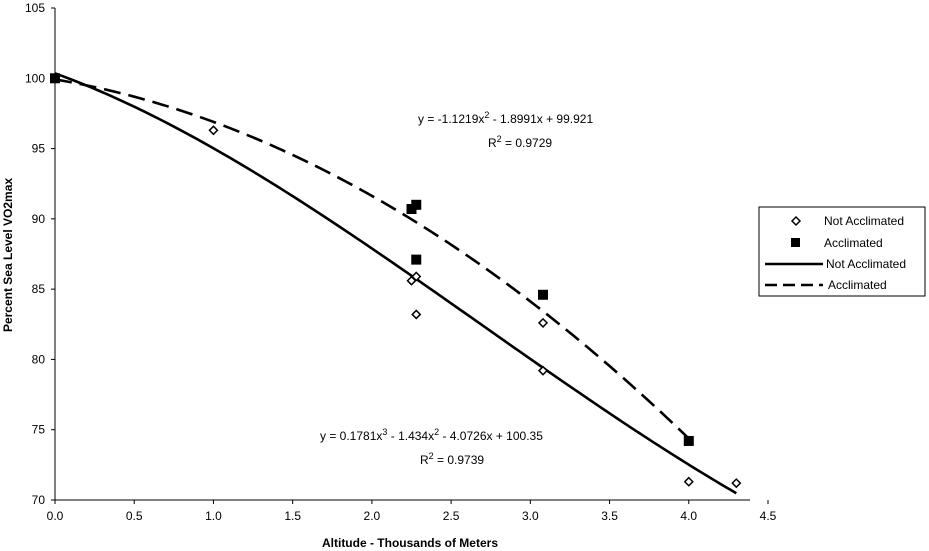 The width and height of the screenshot is (929, 551). What do you see at coordinates (864, 221) in the screenshot?
I see `legend-label-not-acclimated-points: Not Acclimated` at bounding box center [864, 221].